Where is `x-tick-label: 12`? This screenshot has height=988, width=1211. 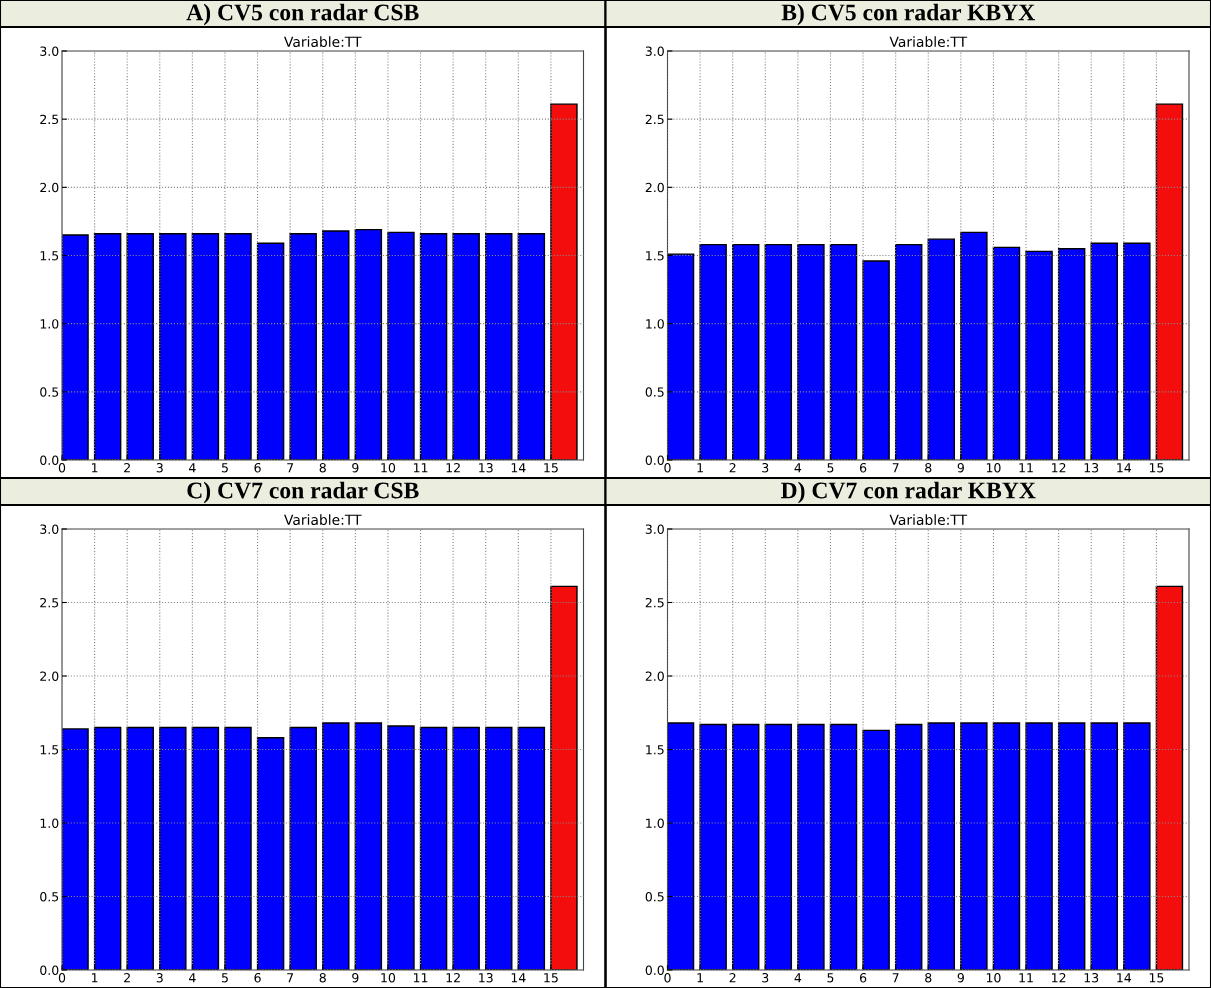
x-tick-label: 12 is located at coordinates (1059, 978).